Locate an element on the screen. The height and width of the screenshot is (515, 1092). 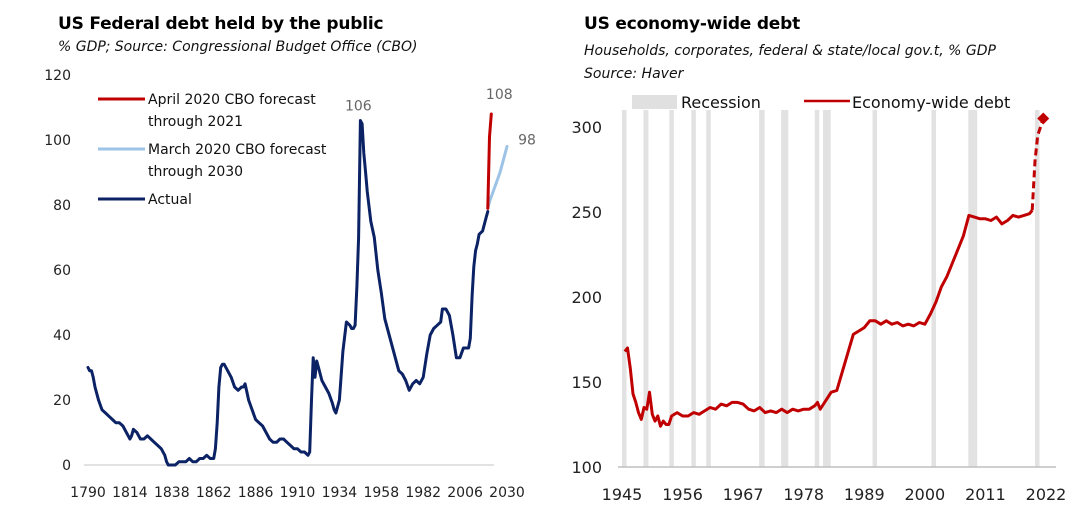
end-marker-diamond is located at coordinates (1043, 118).